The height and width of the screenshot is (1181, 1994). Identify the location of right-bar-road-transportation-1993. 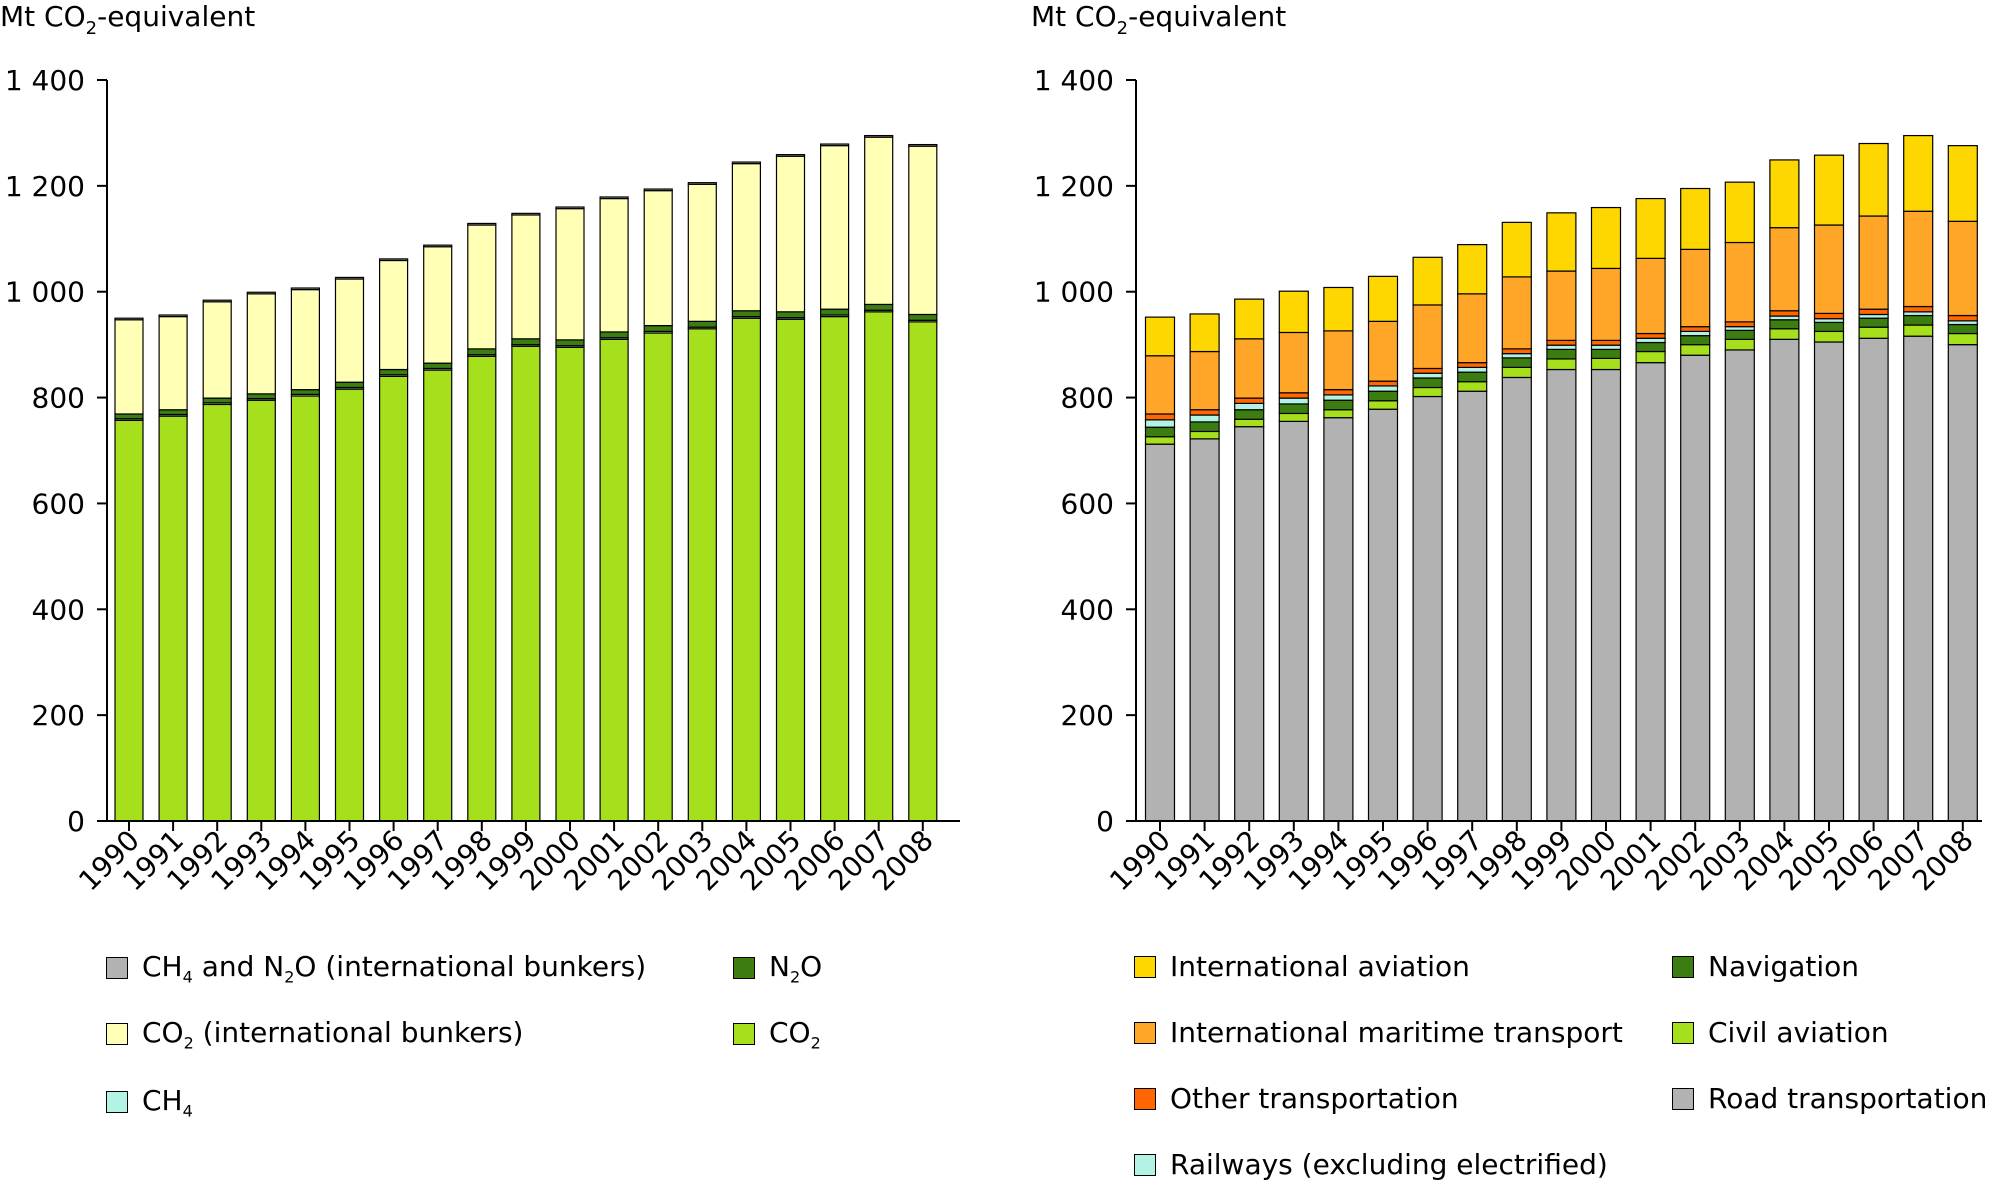
(1293, 621).